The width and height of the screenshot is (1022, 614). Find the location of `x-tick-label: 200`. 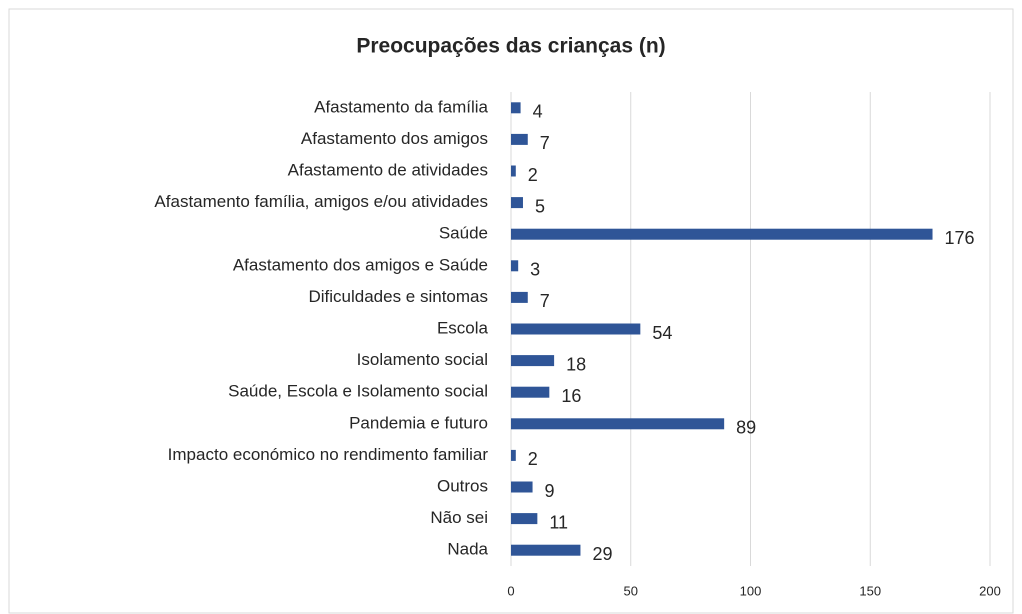

x-tick-label: 200 is located at coordinates (990, 590).